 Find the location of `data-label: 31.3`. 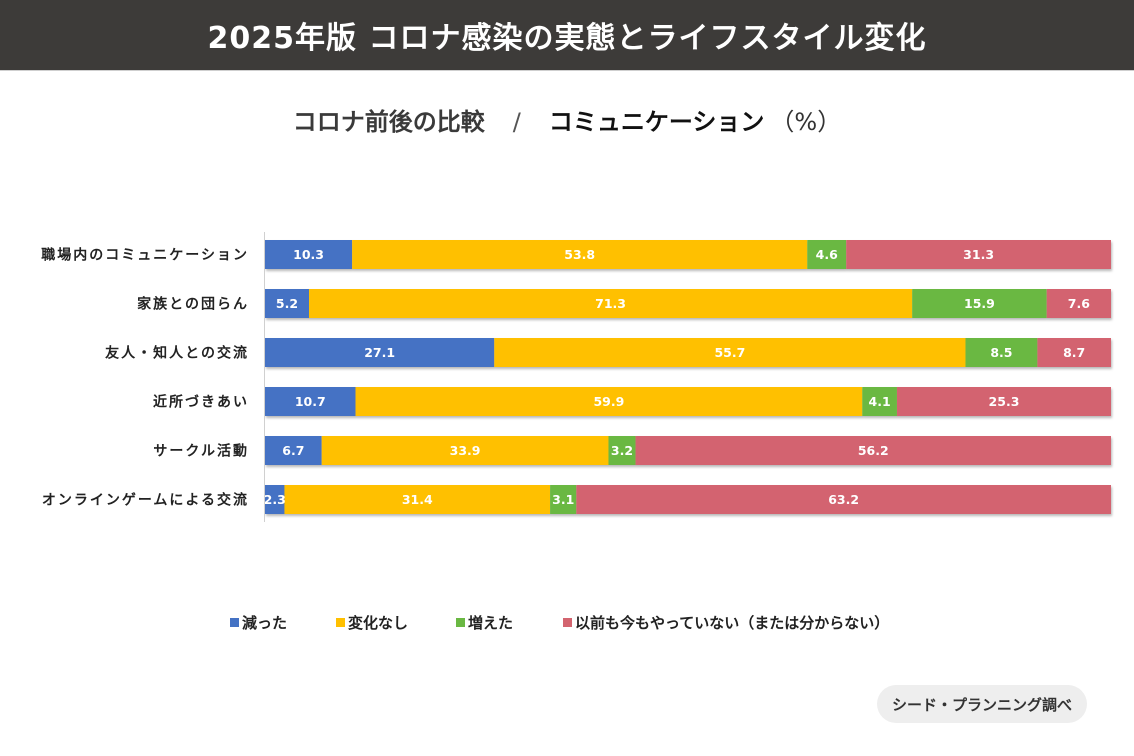

data-label: 31.3 is located at coordinates (978, 254).